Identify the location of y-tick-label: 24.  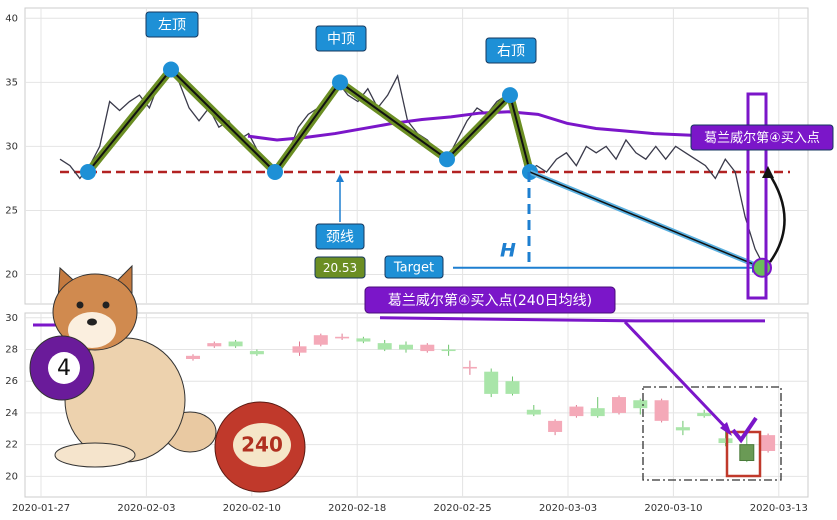
(11, 413).